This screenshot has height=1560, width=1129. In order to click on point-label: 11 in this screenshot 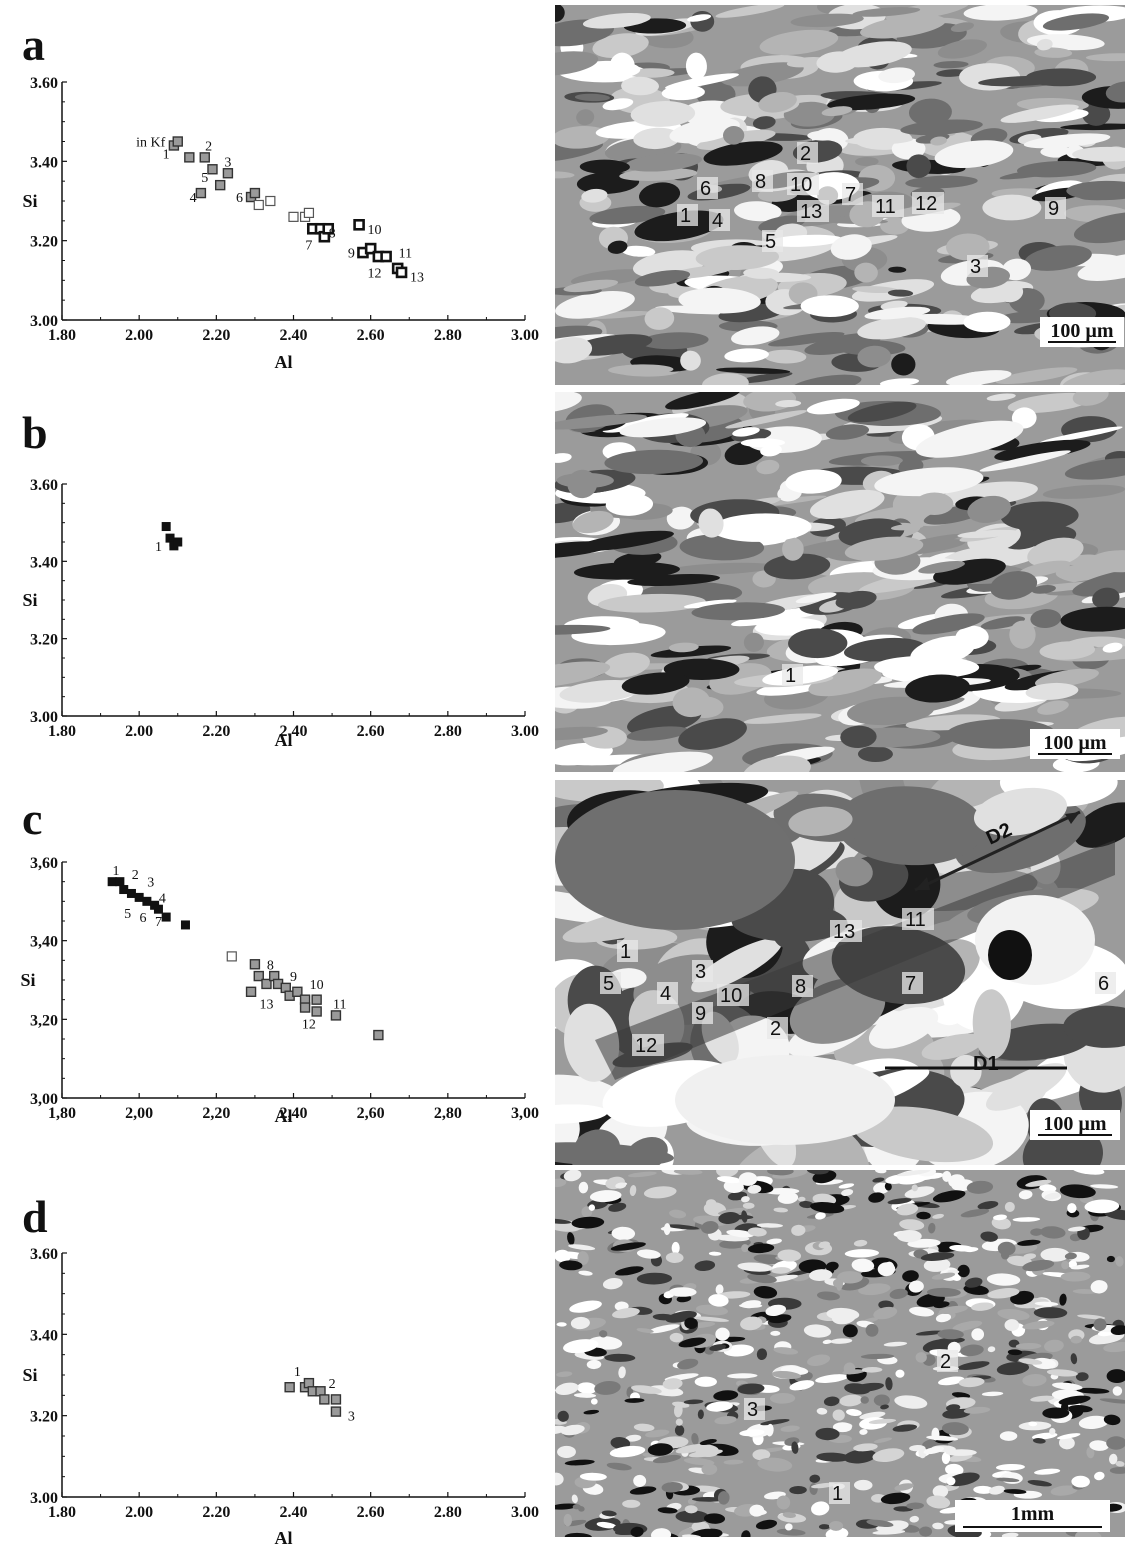, I will do `click(405, 254)`.